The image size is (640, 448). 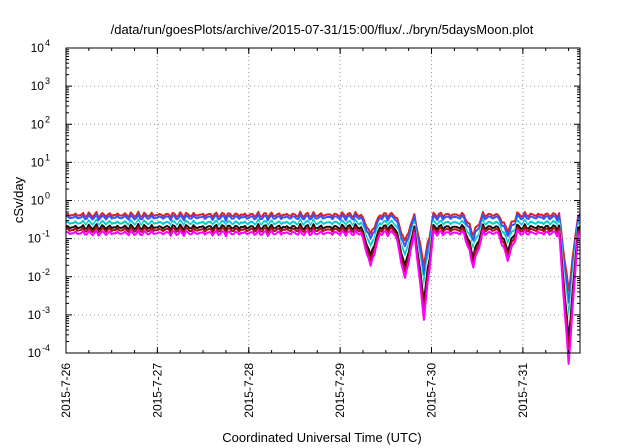 I want to click on y-tick-label: 10⁻⁴, so click(x=39, y=351).